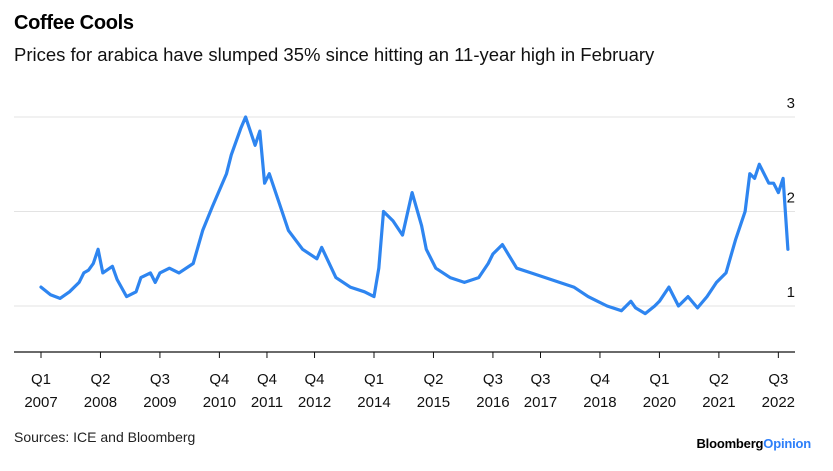 The width and height of the screenshot is (833, 471). What do you see at coordinates (730, 443) in the screenshot?
I see `brand-name: Bloomberg` at bounding box center [730, 443].